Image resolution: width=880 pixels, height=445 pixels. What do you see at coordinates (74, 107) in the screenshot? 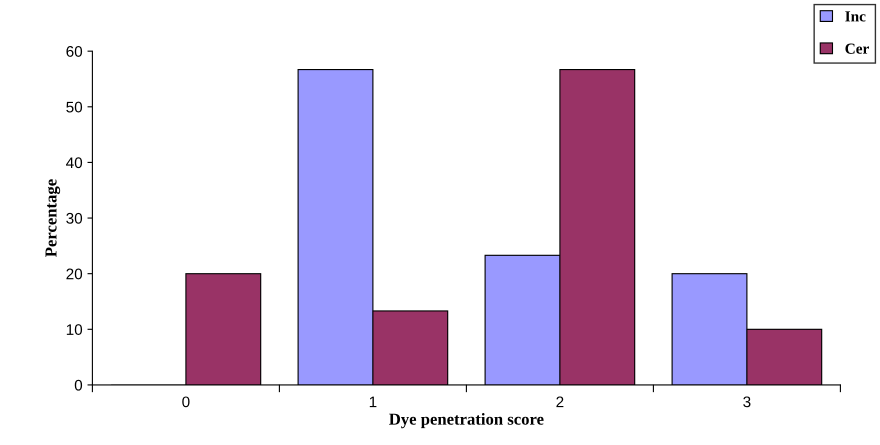
I see `y-tick-label: 50` at bounding box center [74, 107].